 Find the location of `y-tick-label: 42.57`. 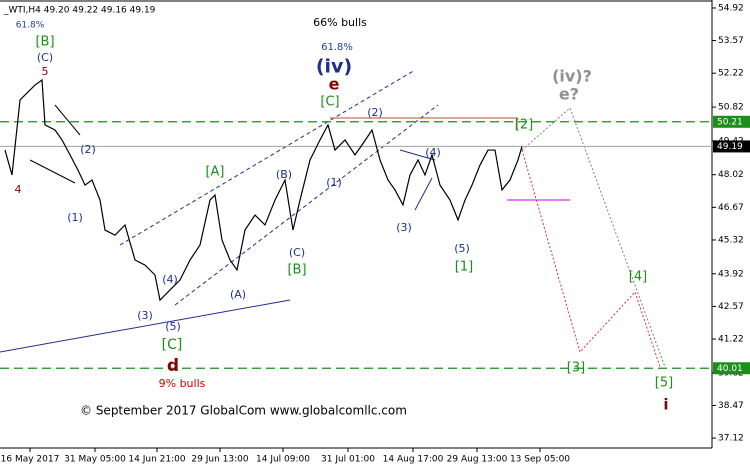

y-tick-label: 42.57 is located at coordinates (731, 307).